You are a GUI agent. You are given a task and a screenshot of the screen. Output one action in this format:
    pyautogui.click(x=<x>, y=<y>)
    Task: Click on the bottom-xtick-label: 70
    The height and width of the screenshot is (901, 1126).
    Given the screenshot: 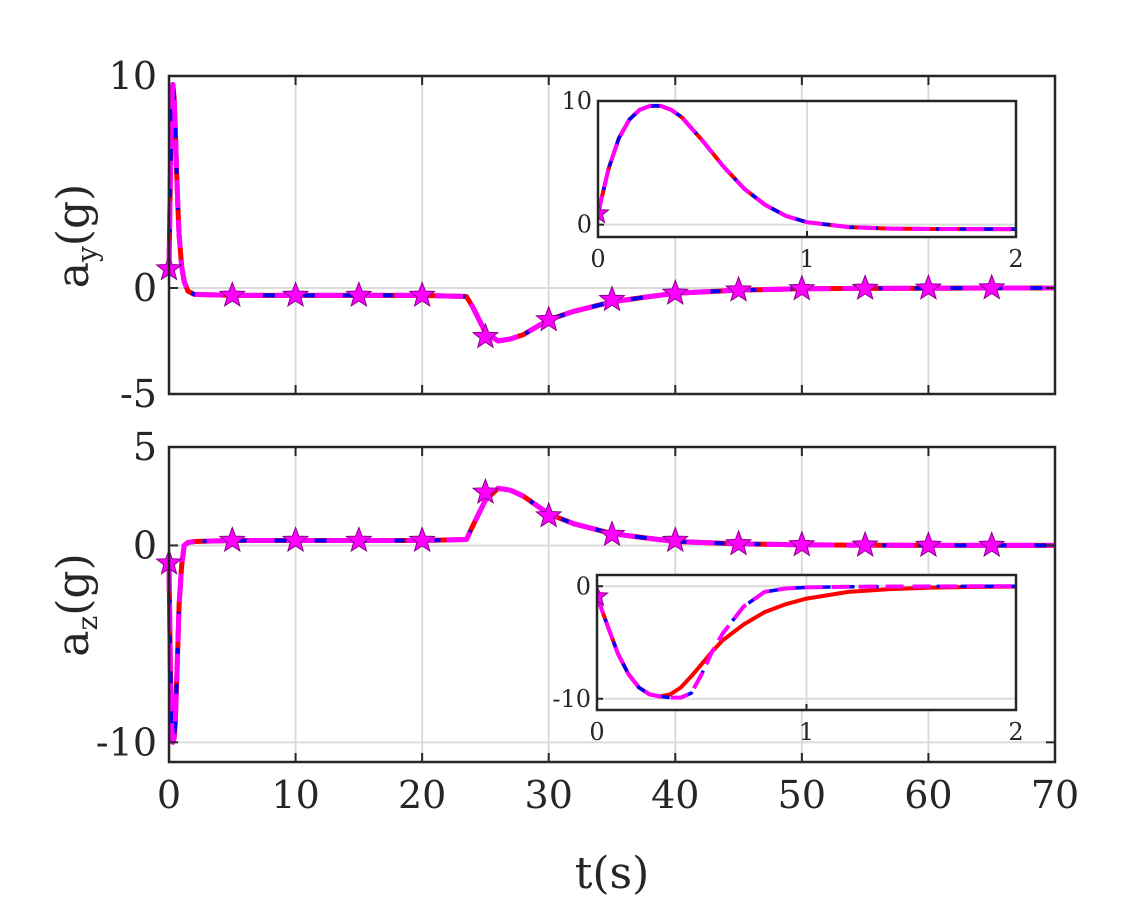 What is the action you would take?
    pyautogui.click(x=1055, y=795)
    